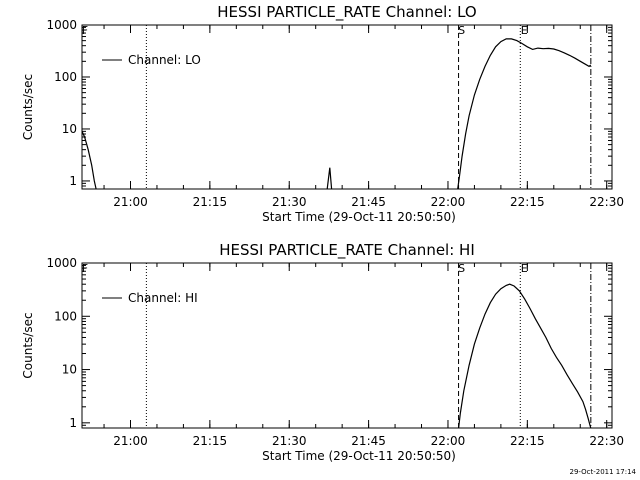 This screenshot has height=480, width=640. What do you see at coordinates (603, 472) in the screenshot?
I see `footer-timestamp: 29-Oct-2011 17:14` at bounding box center [603, 472].